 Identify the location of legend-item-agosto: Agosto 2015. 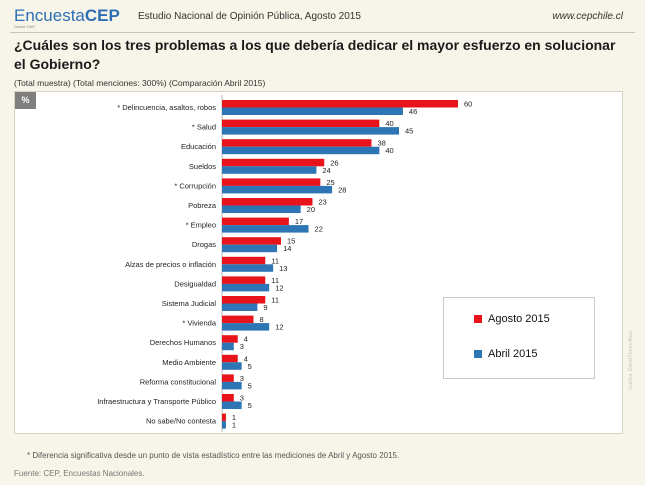
(512, 319).